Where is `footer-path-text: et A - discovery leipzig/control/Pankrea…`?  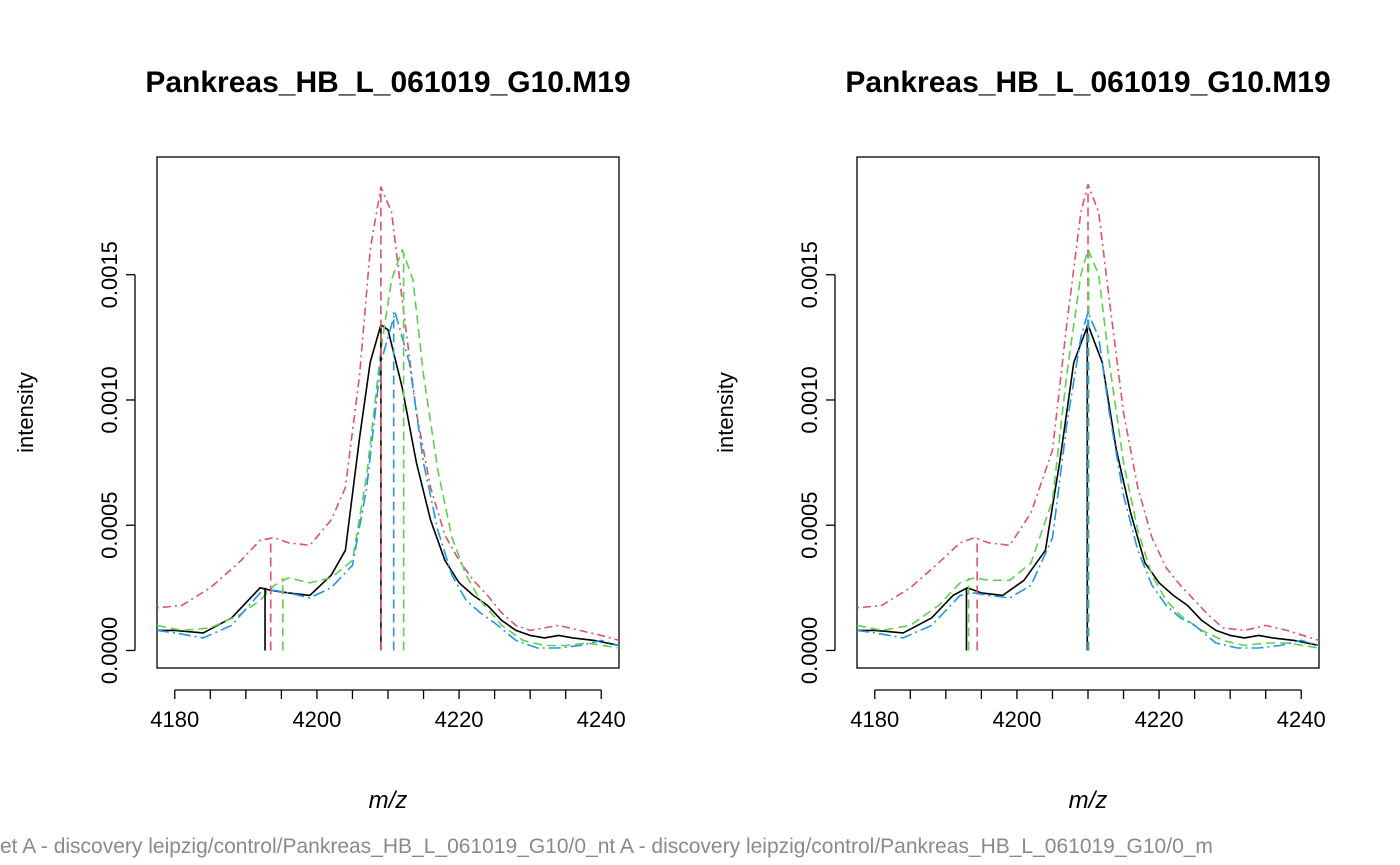
footer-path-text: et A - discovery leipzig/control/Pankrea… is located at coordinates (606, 846).